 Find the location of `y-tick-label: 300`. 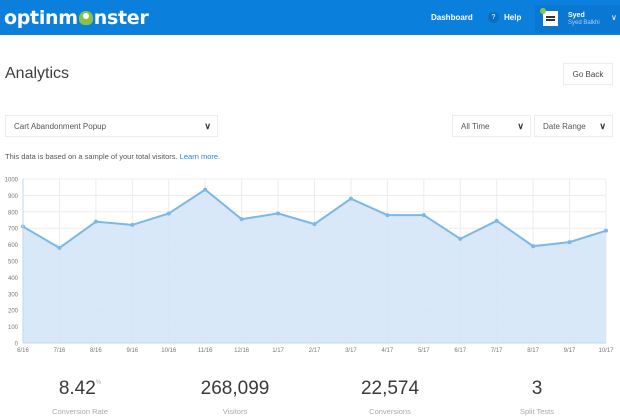

y-tick-label: 300 is located at coordinates (13, 295).